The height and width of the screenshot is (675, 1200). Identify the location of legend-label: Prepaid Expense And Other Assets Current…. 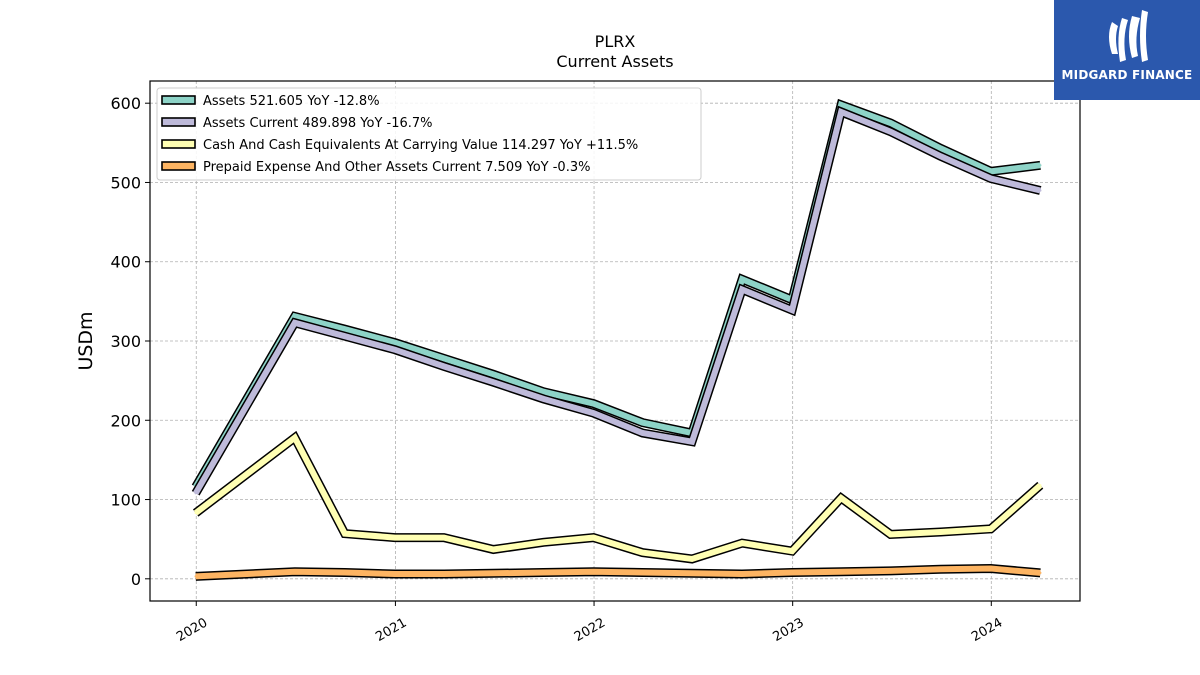
(396, 167).